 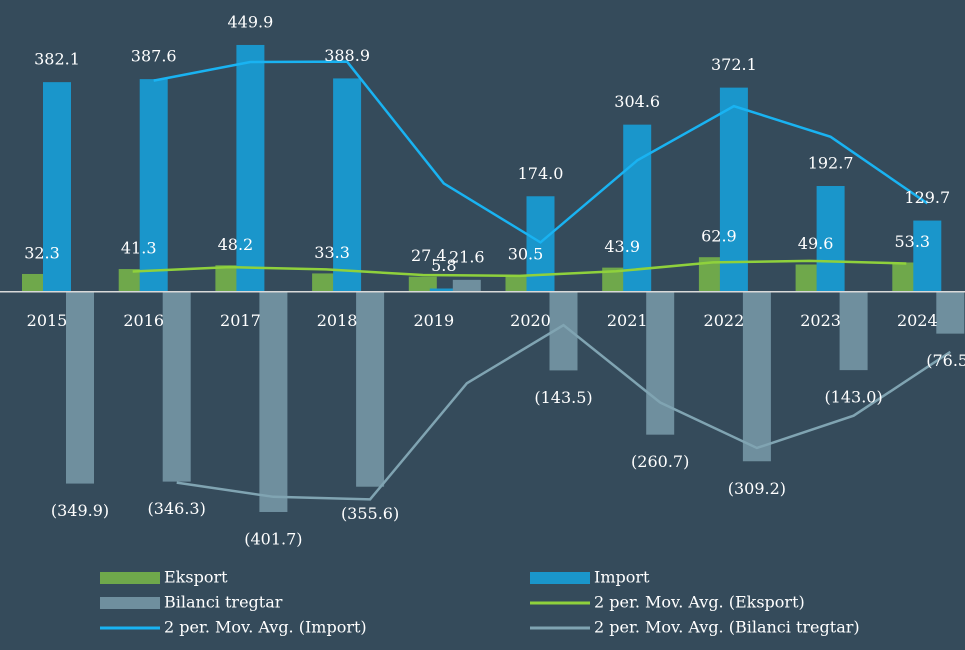 I want to click on x-tick-label: 2023, so click(x=820, y=320).